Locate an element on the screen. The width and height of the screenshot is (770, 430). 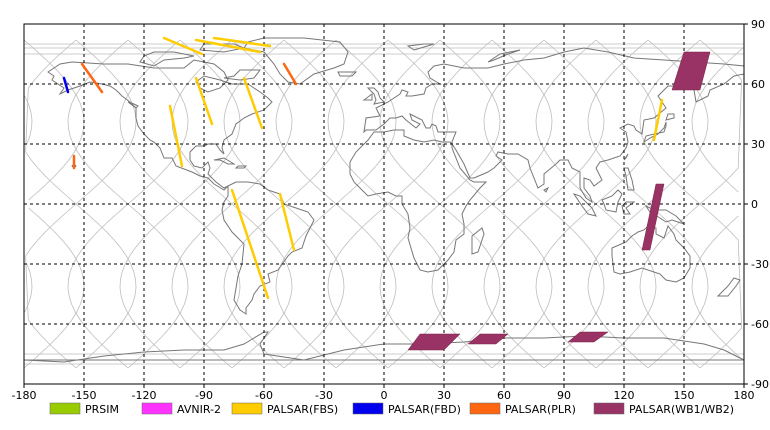
legend-label: PALSAR(PLR) is located at coordinates (540, 409).